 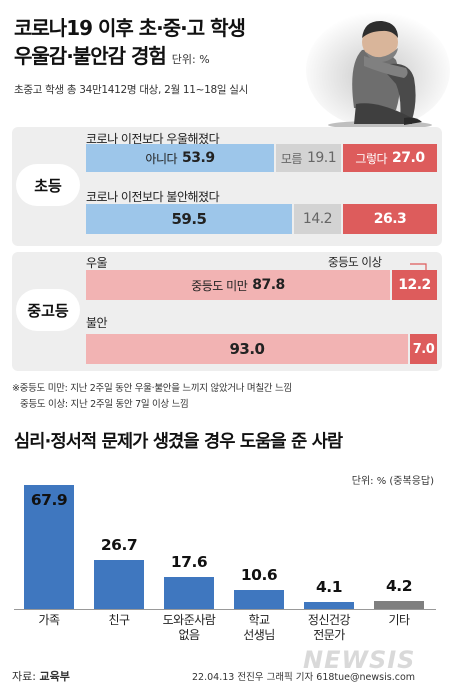 What do you see at coordinates (104, 404) in the screenshot?
I see `footnote-high-severity: 중등도 이상: 지난 2주일 동안 7일 이상 느낌` at bounding box center [104, 404].